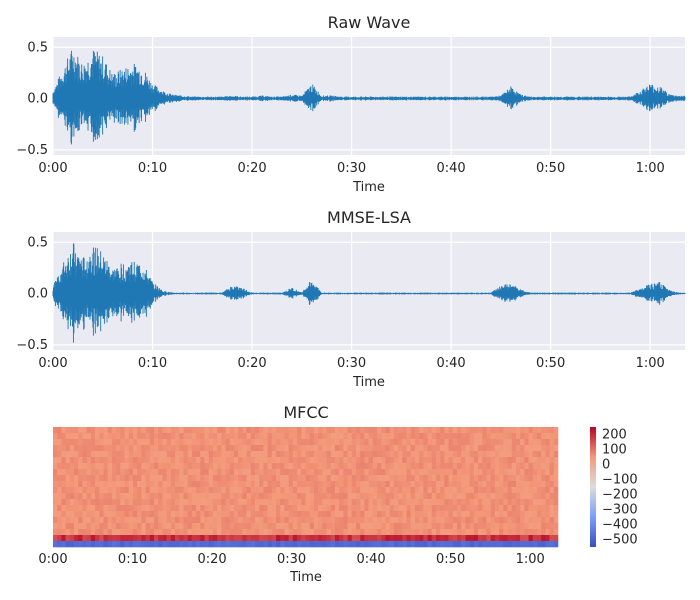  What do you see at coordinates (291, 559) in the screenshot?
I see `mfcc-x-ticks: 0:00 0:10 0:20 0:30 0:40 0:50 1:00` at bounding box center [291, 559].